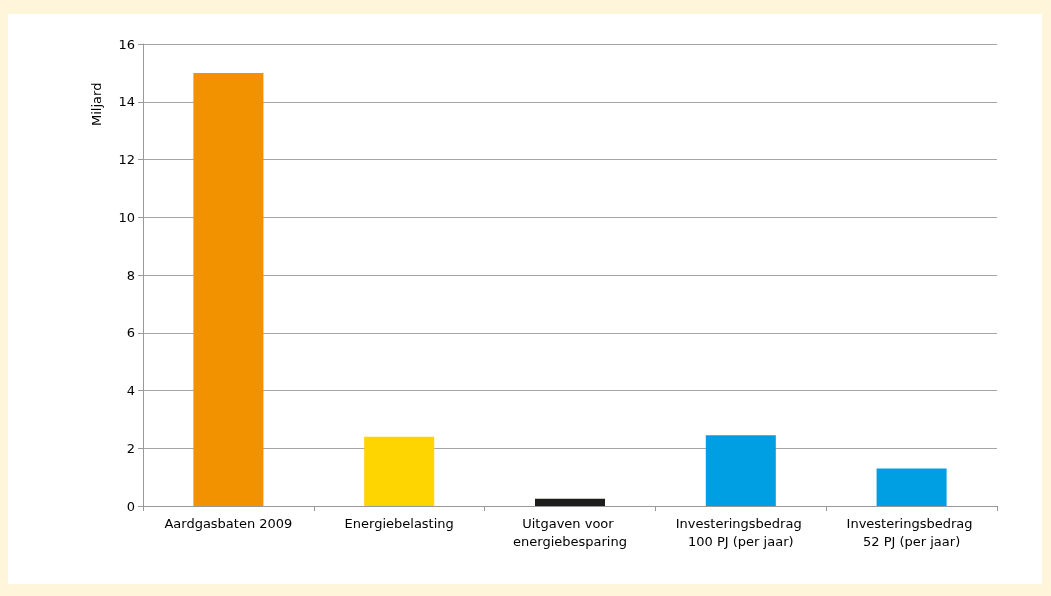  What do you see at coordinates (130, 448) in the screenshot?
I see `y-tick-label: 2` at bounding box center [130, 448].